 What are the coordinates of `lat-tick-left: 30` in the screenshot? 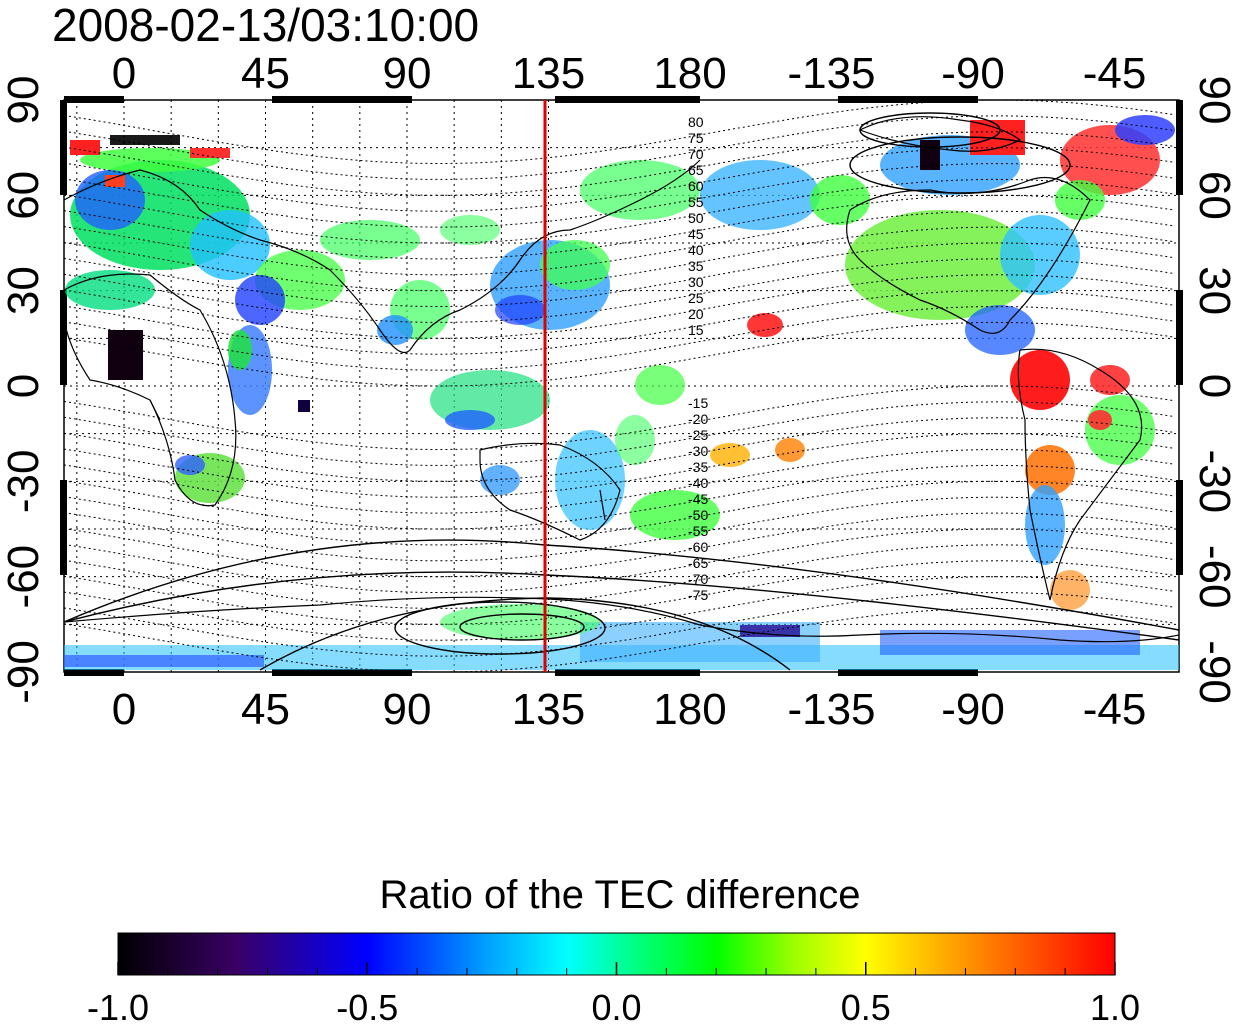 It's located at (24, 290).